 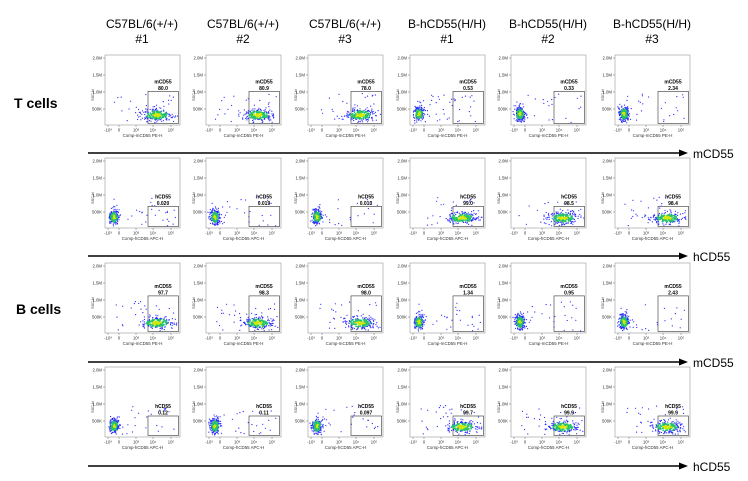 What do you see at coordinates (365, 82) in the screenshot?
I see `gate-name-label: mCD55` at bounding box center [365, 82].